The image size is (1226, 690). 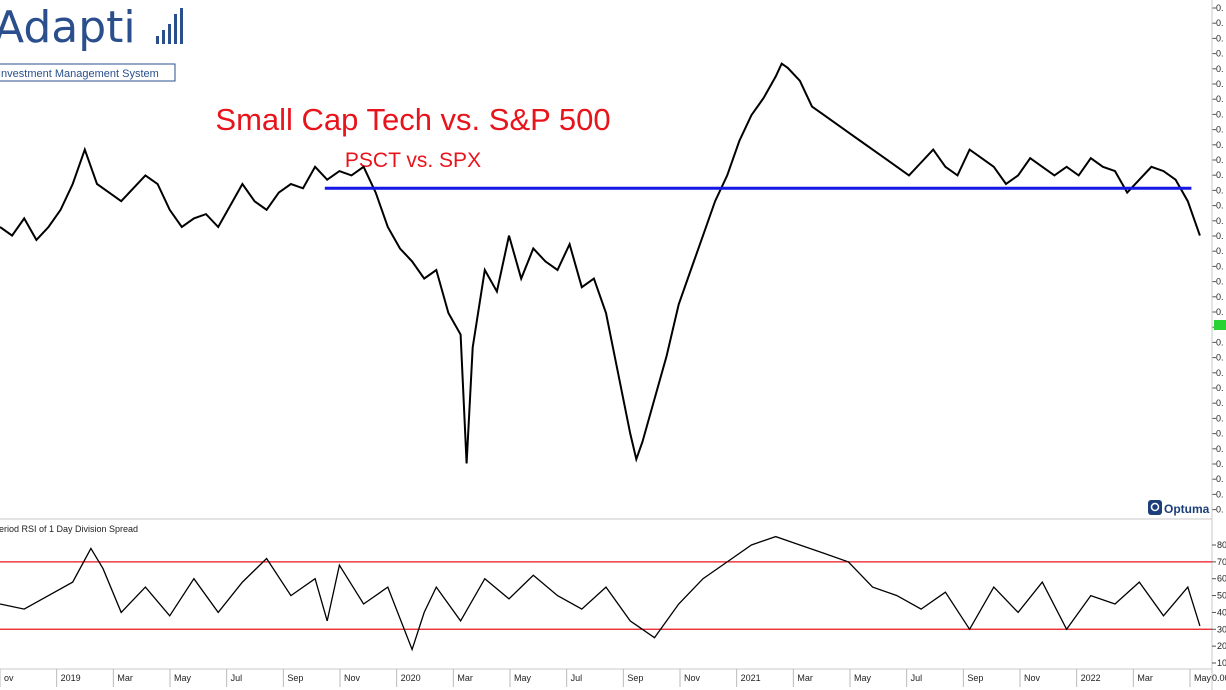 What do you see at coordinates (169, 26) in the screenshot?
I see `brand-bars-icon` at bounding box center [169, 26].